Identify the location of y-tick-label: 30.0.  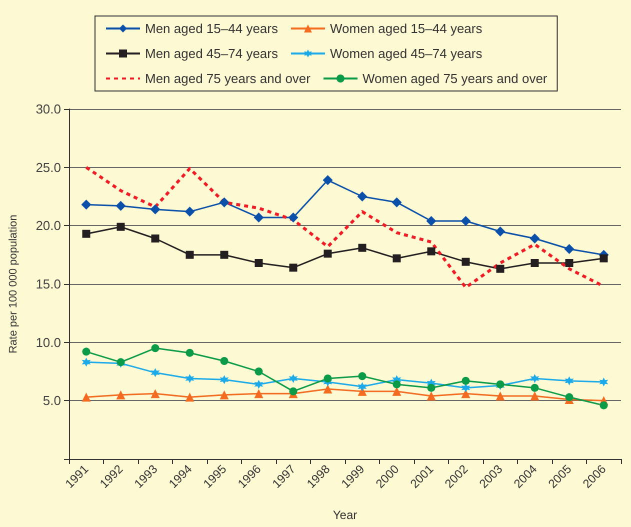
(48, 109).